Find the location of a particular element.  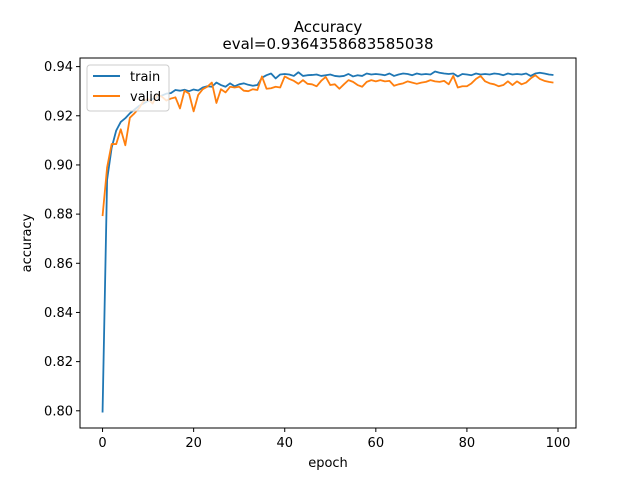

y-tick-label: 0.80 is located at coordinates (58, 411).